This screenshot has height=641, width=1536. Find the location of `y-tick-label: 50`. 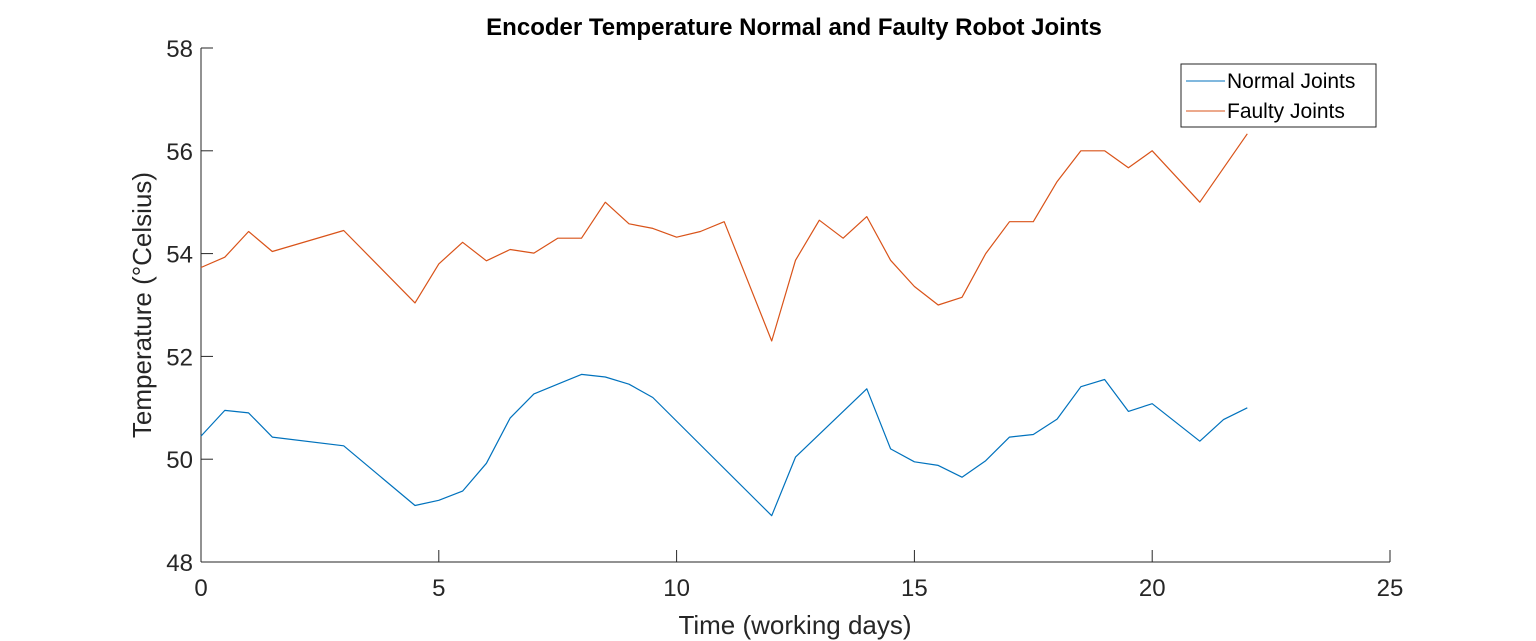

y-tick-label: 50 is located at coordinates (179, 460).